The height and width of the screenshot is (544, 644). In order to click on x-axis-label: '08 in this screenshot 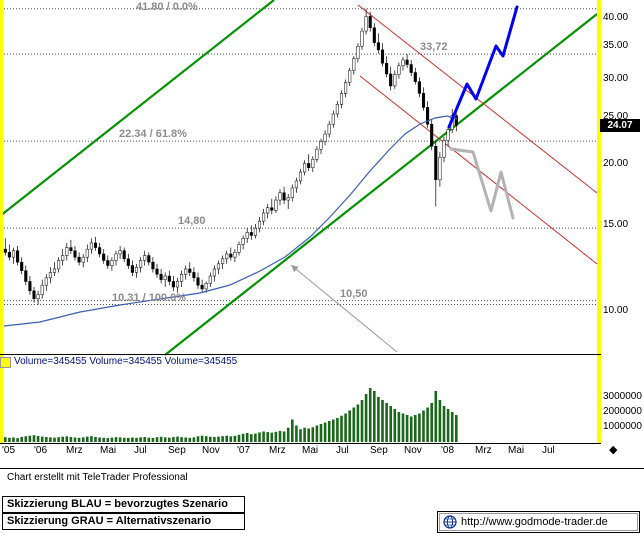, I will do `click(448, 450)`.